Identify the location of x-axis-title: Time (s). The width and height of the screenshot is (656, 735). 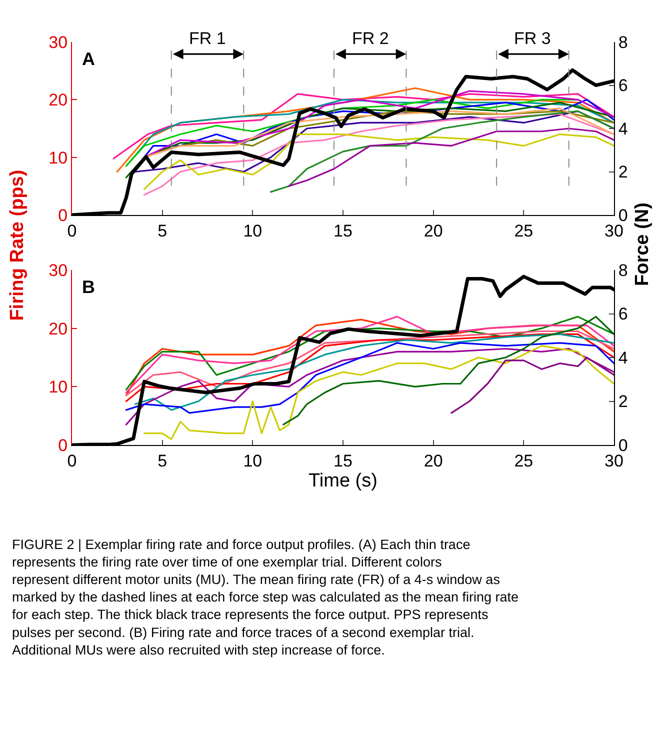
(343, 481).